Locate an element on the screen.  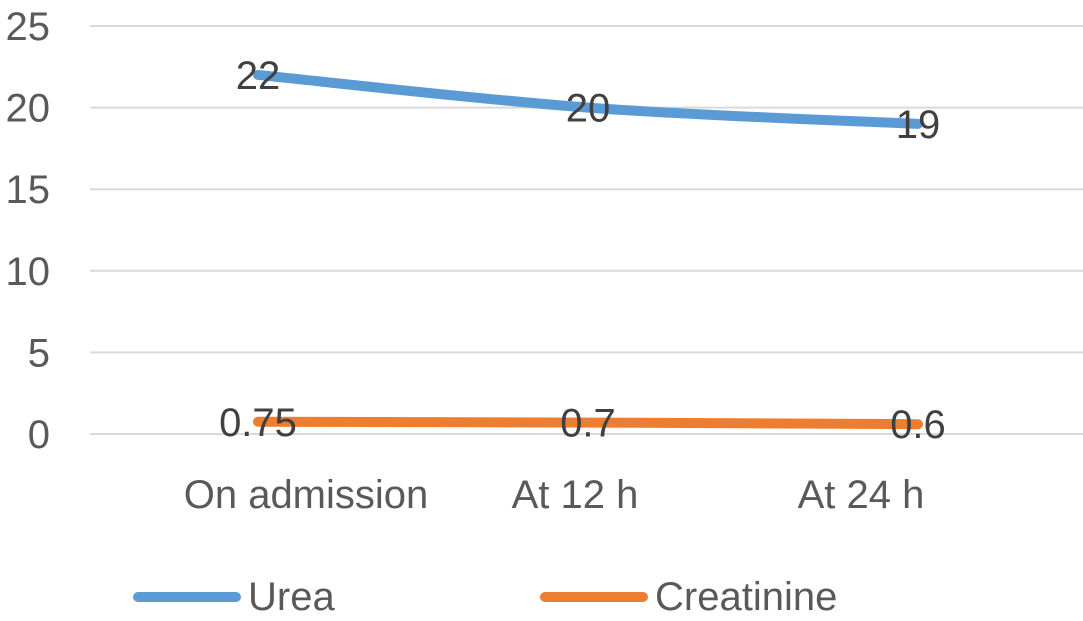
y-tick-label-5: 5 is located at coordinates (39, 353).